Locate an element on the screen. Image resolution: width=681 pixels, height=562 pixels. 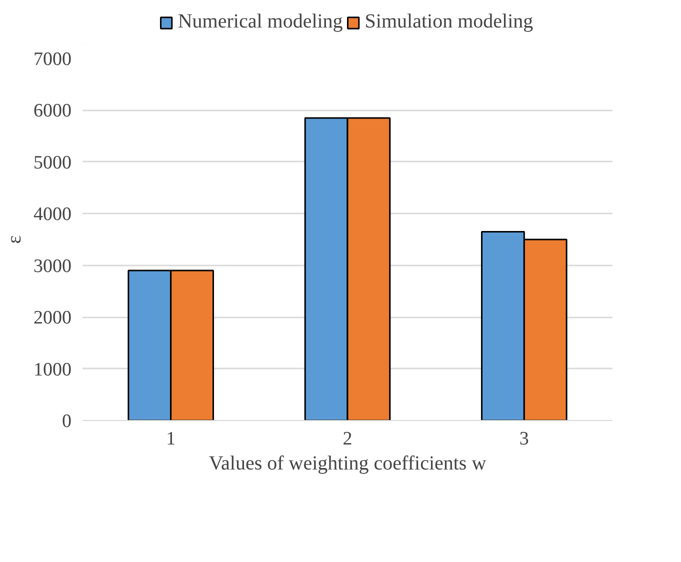
y-tick-label: 7000 is located at coordinates (53, 59).